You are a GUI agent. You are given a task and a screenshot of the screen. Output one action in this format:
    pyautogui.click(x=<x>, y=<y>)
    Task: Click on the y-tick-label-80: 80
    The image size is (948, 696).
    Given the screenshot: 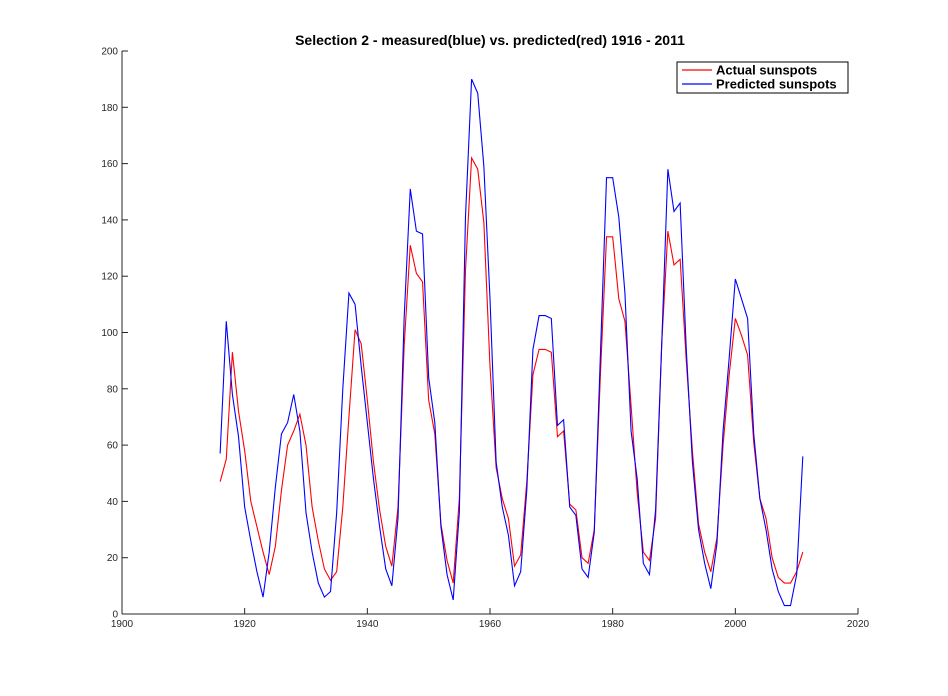 What is the action you would take?
    pyautogui.click(x=113, y=389)
    